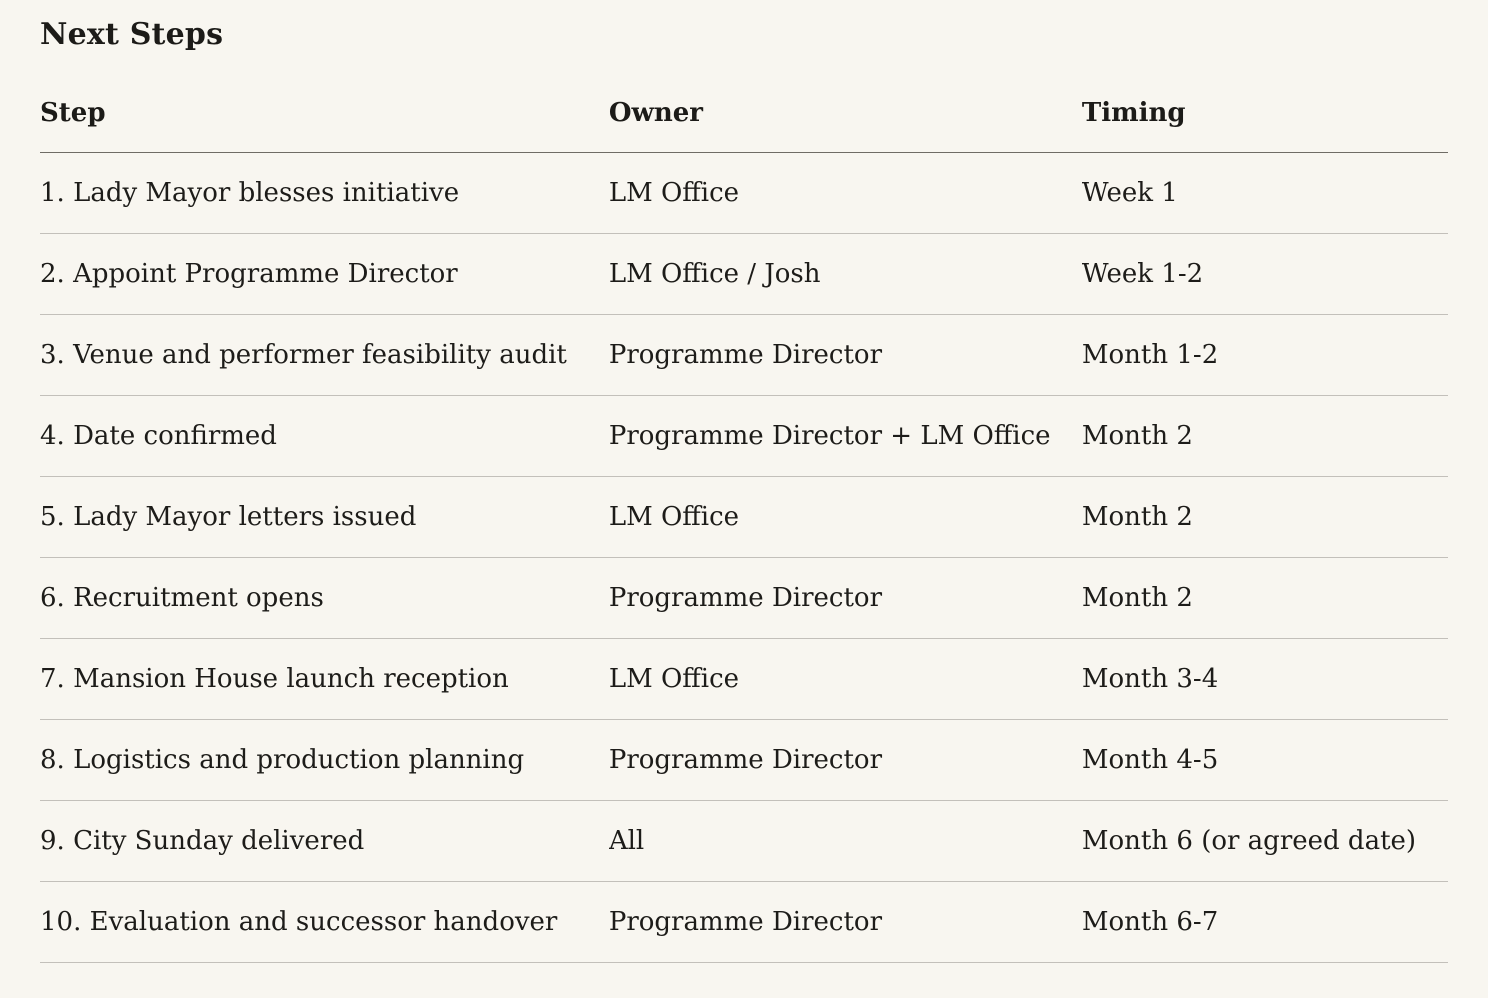  Describe the element at coordinates (324, 679) in the screenshot. I see `step-cell: 7. Mansion House launch reception` at that location.